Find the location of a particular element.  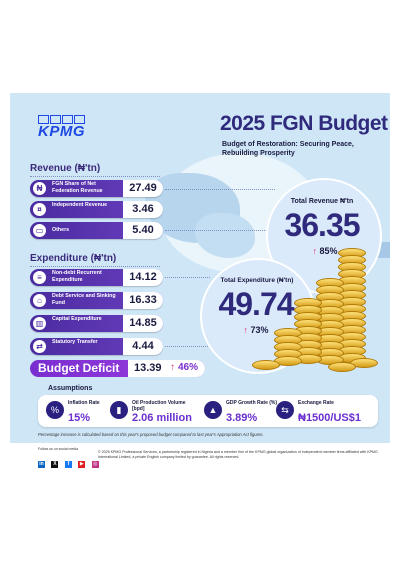

transfer-icon: ⇄ is located at coordinates (39, 346).